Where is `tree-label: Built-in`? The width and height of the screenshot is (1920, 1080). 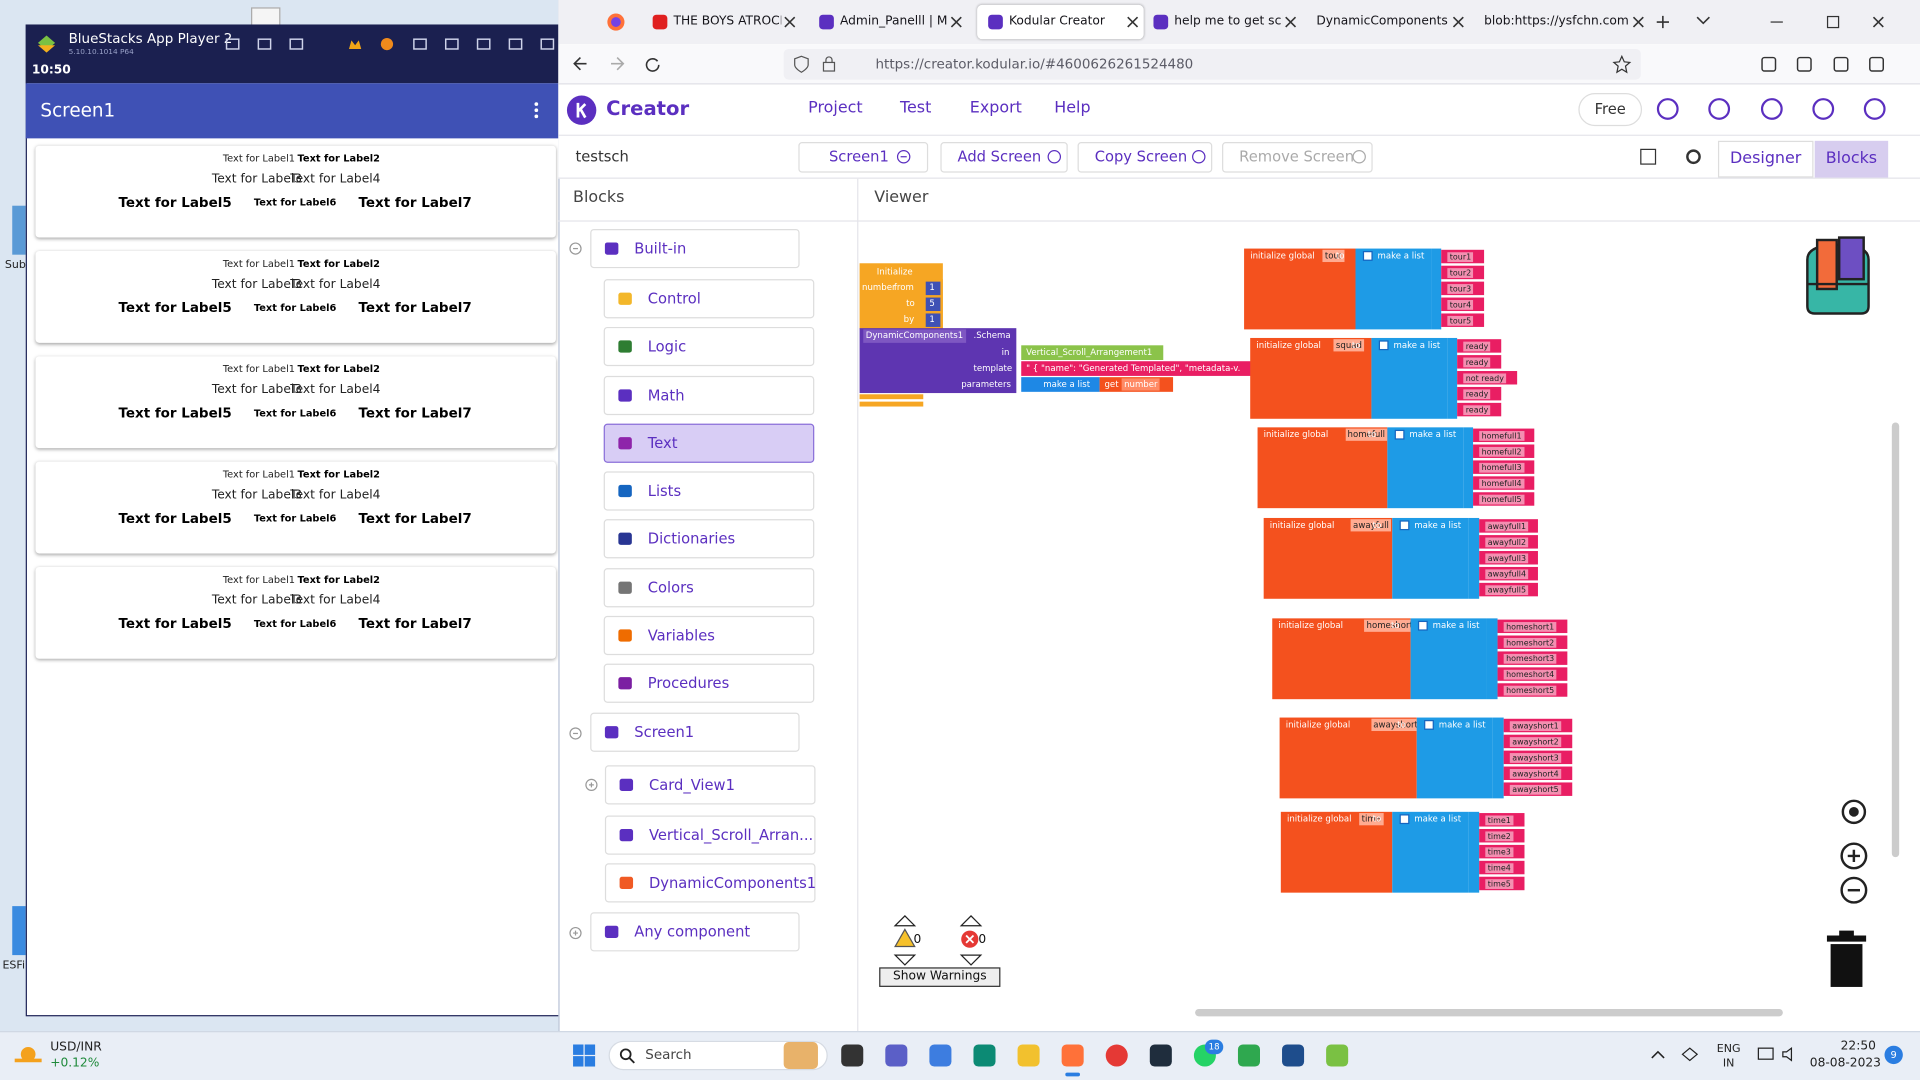 tree-label: Built-in is located at coordinates (660, 249).